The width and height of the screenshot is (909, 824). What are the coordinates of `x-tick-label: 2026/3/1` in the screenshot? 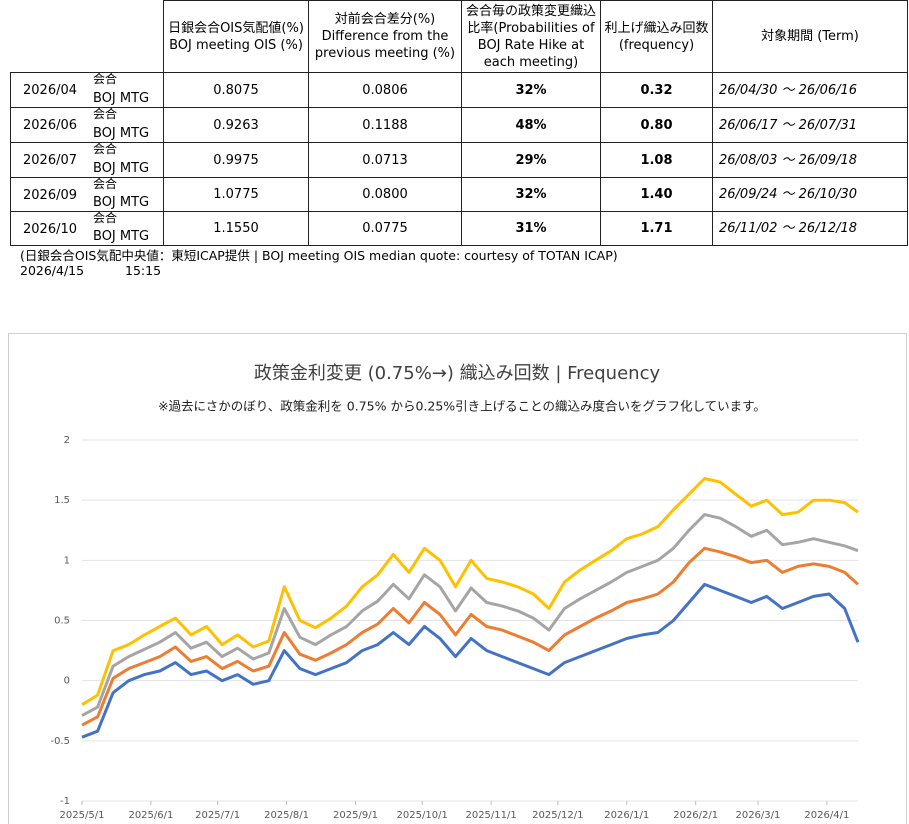 It's located at (757, 815).